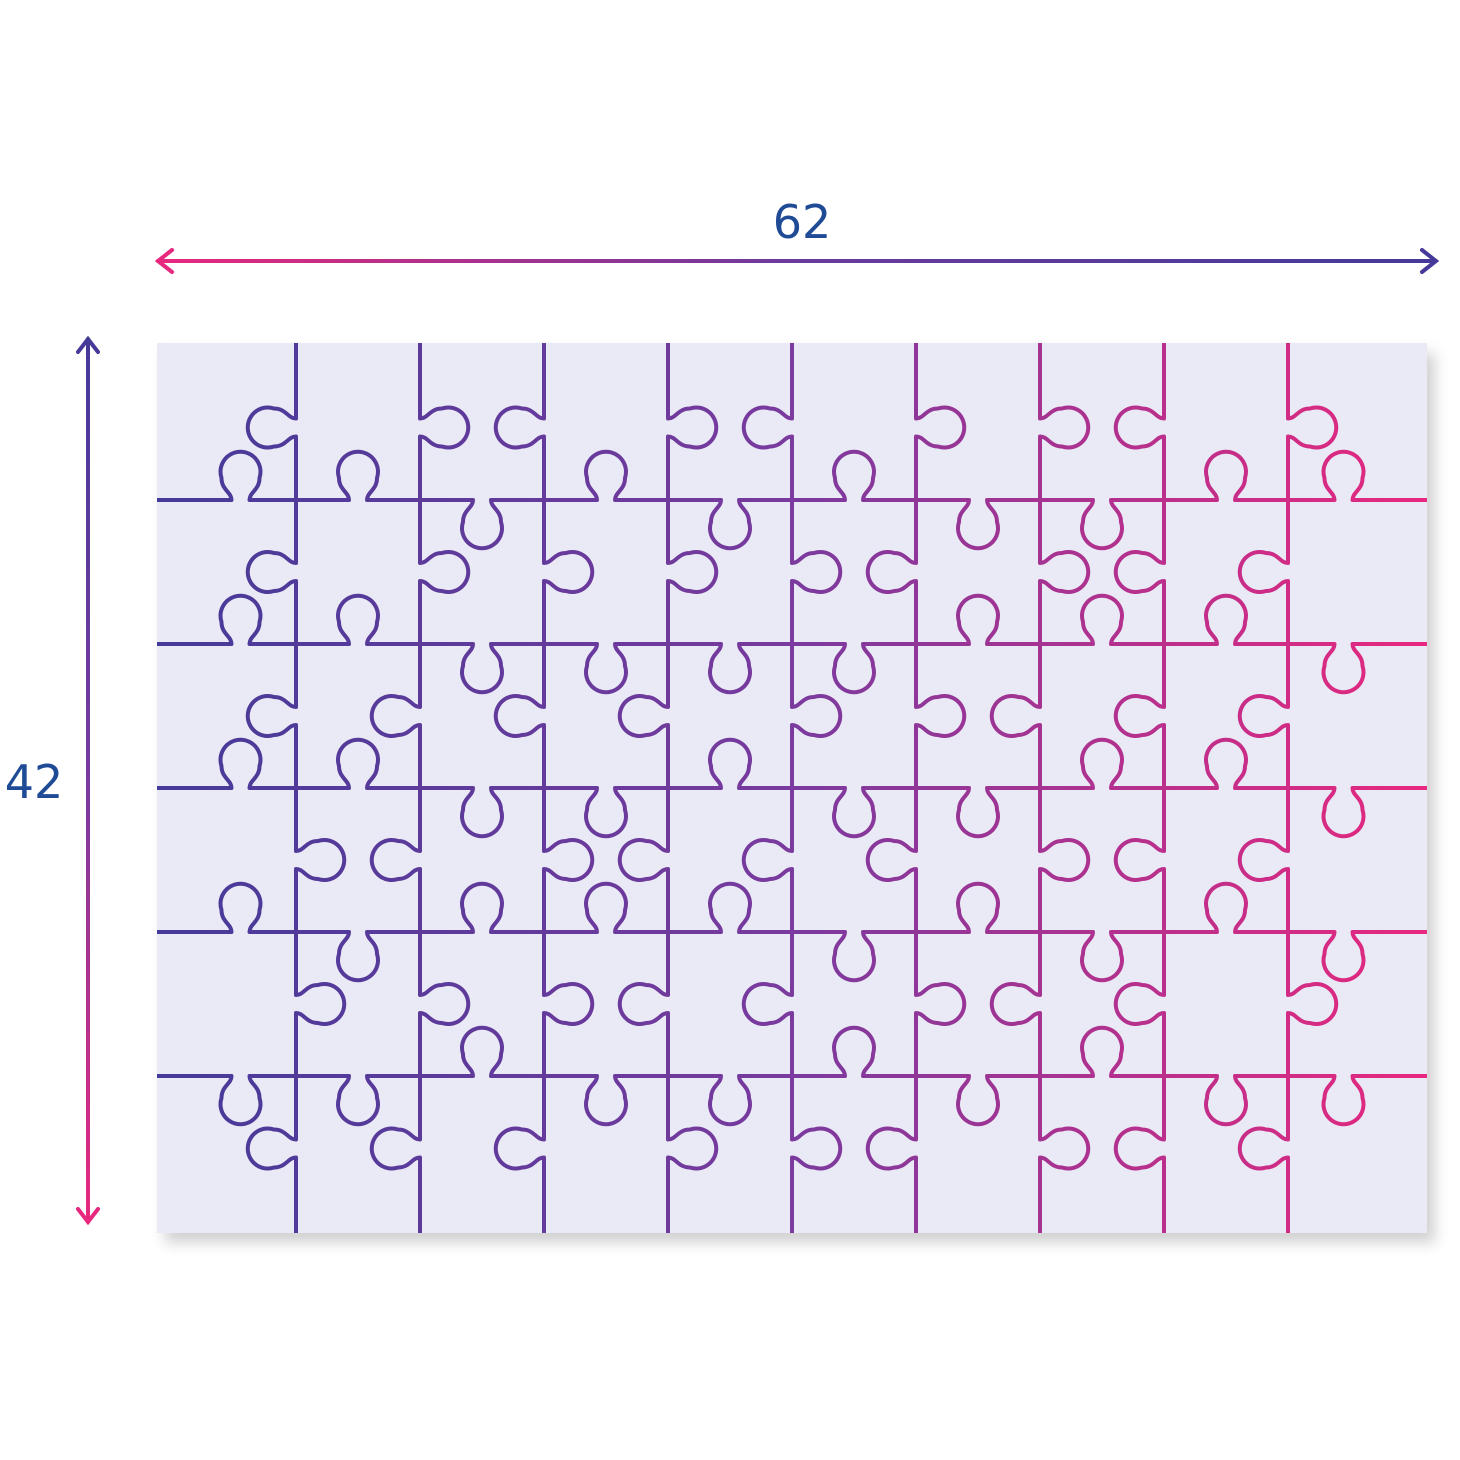 The height and width of the screenshot is (1460, 1460). I want to click on width-label: 62, so click(802, 222).